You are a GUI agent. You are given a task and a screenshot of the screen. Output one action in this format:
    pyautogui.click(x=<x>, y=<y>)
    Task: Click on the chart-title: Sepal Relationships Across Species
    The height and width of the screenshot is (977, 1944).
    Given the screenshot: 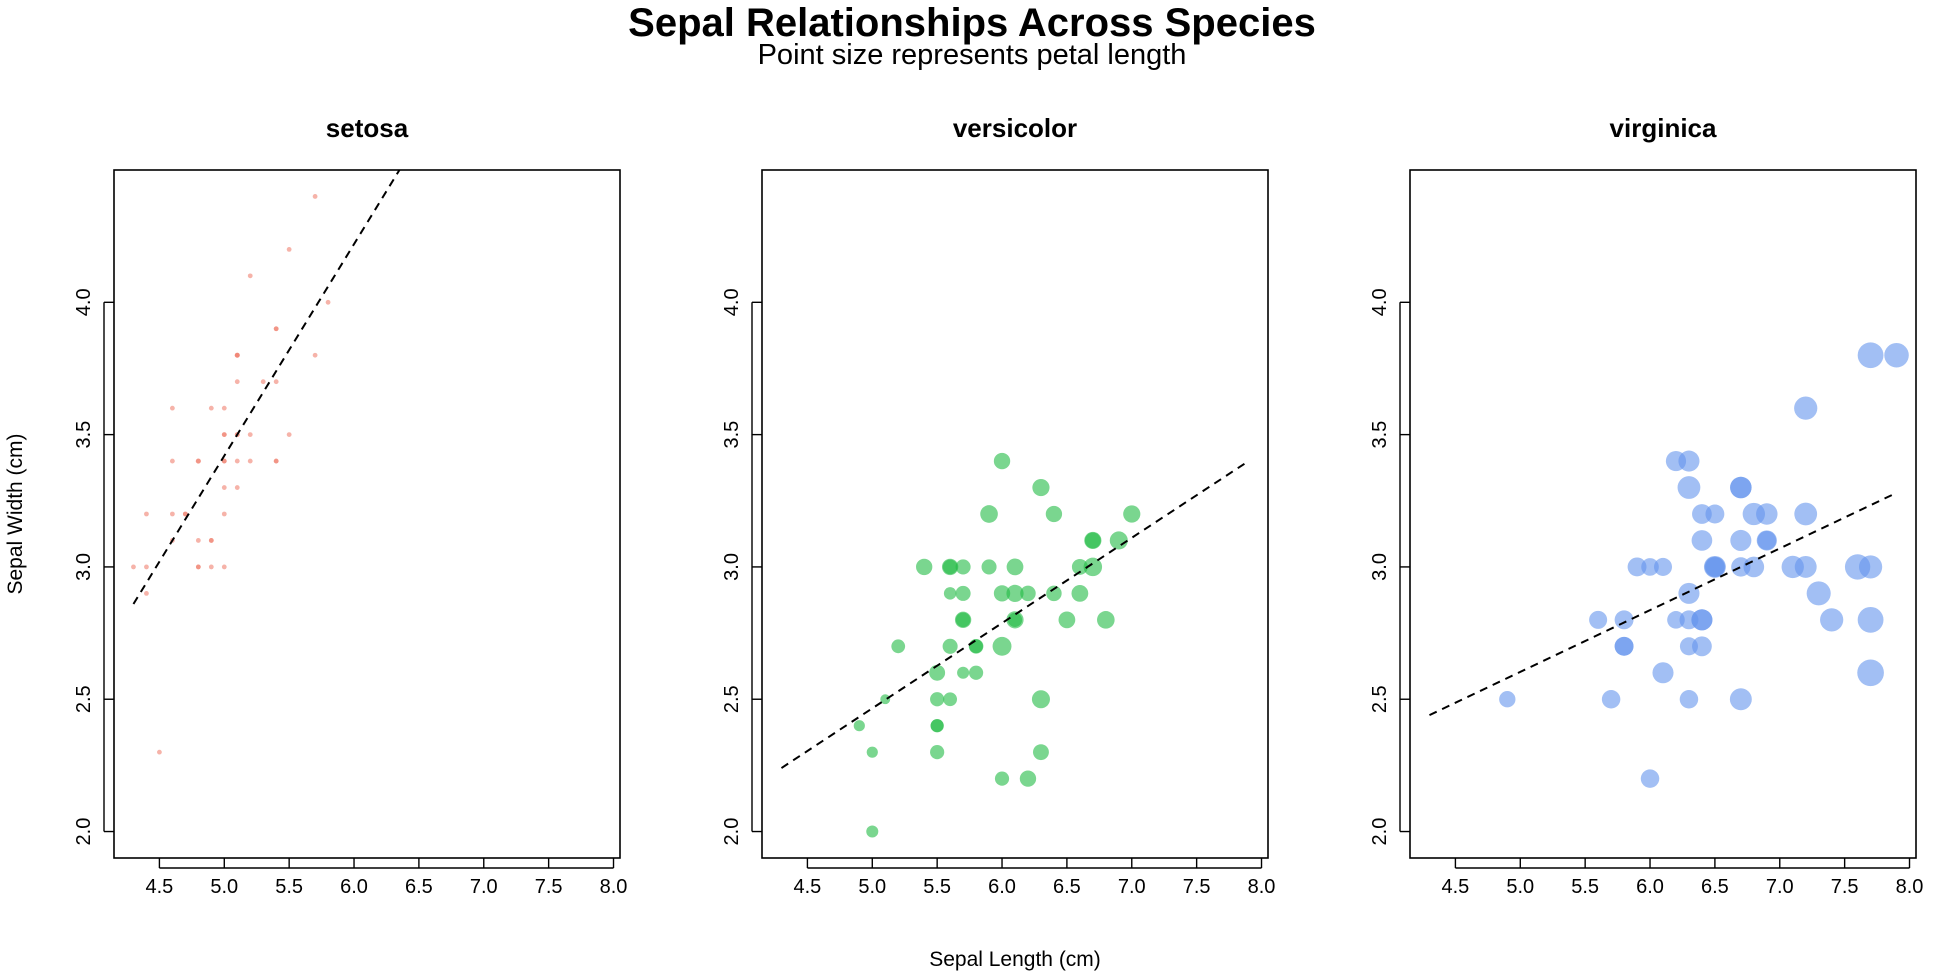 What is the action you would take?
    pyautogui.click(x=972, y=23)
    